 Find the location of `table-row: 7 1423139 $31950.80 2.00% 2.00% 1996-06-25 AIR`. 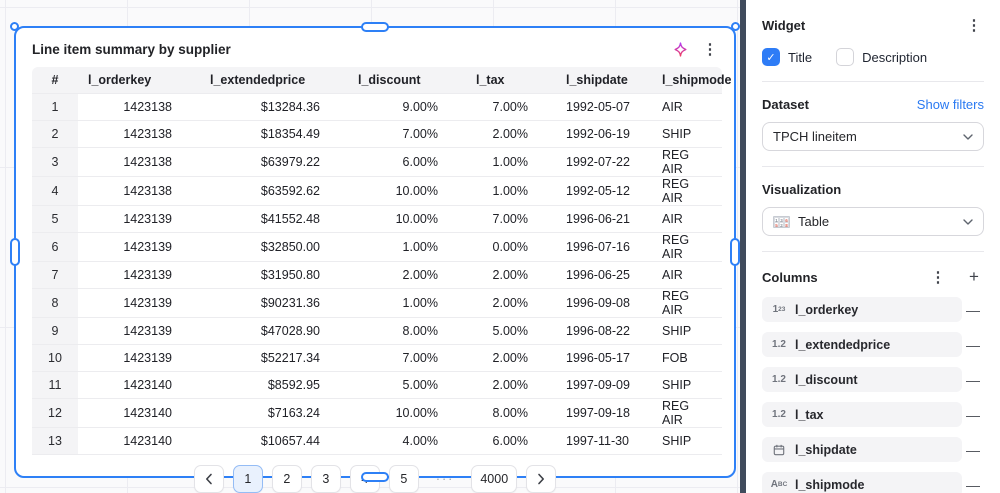

table-row: 7 1423139 $31950.80 2.00% 2.00% 1996-06-25 AIR is located at coordinates (377, 275).